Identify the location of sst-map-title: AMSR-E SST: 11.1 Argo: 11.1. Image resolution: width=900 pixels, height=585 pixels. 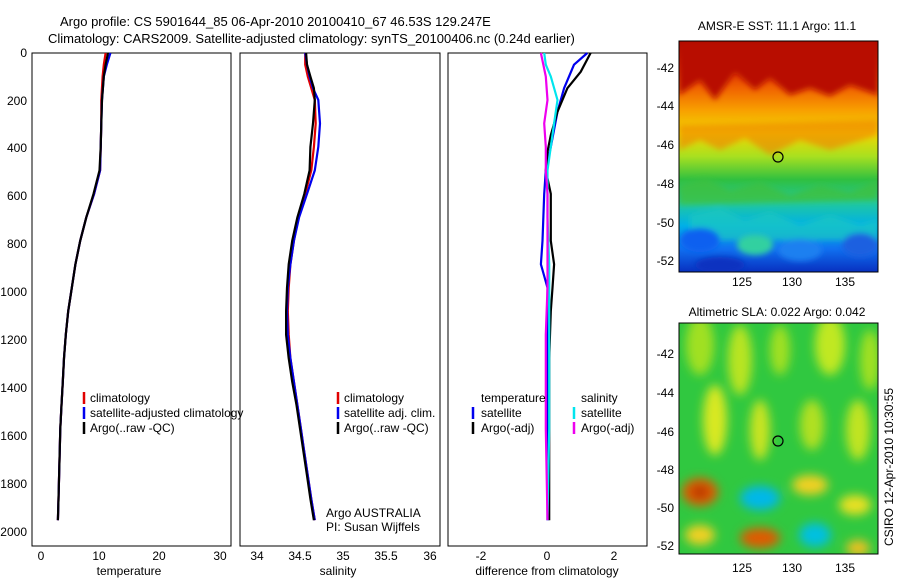
(777, 26).